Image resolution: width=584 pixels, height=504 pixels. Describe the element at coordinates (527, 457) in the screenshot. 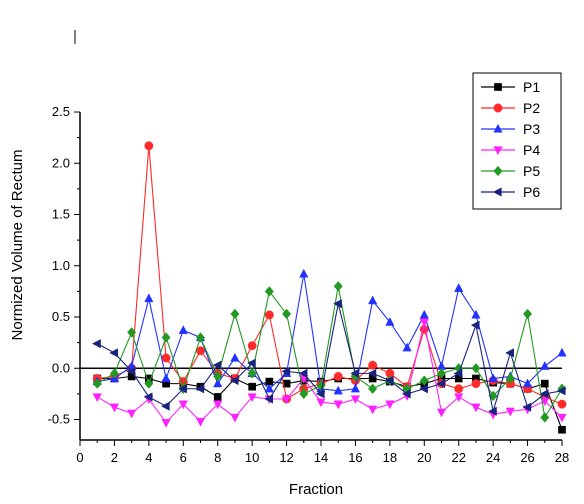

I see `x-tick-label: 26` at that location.